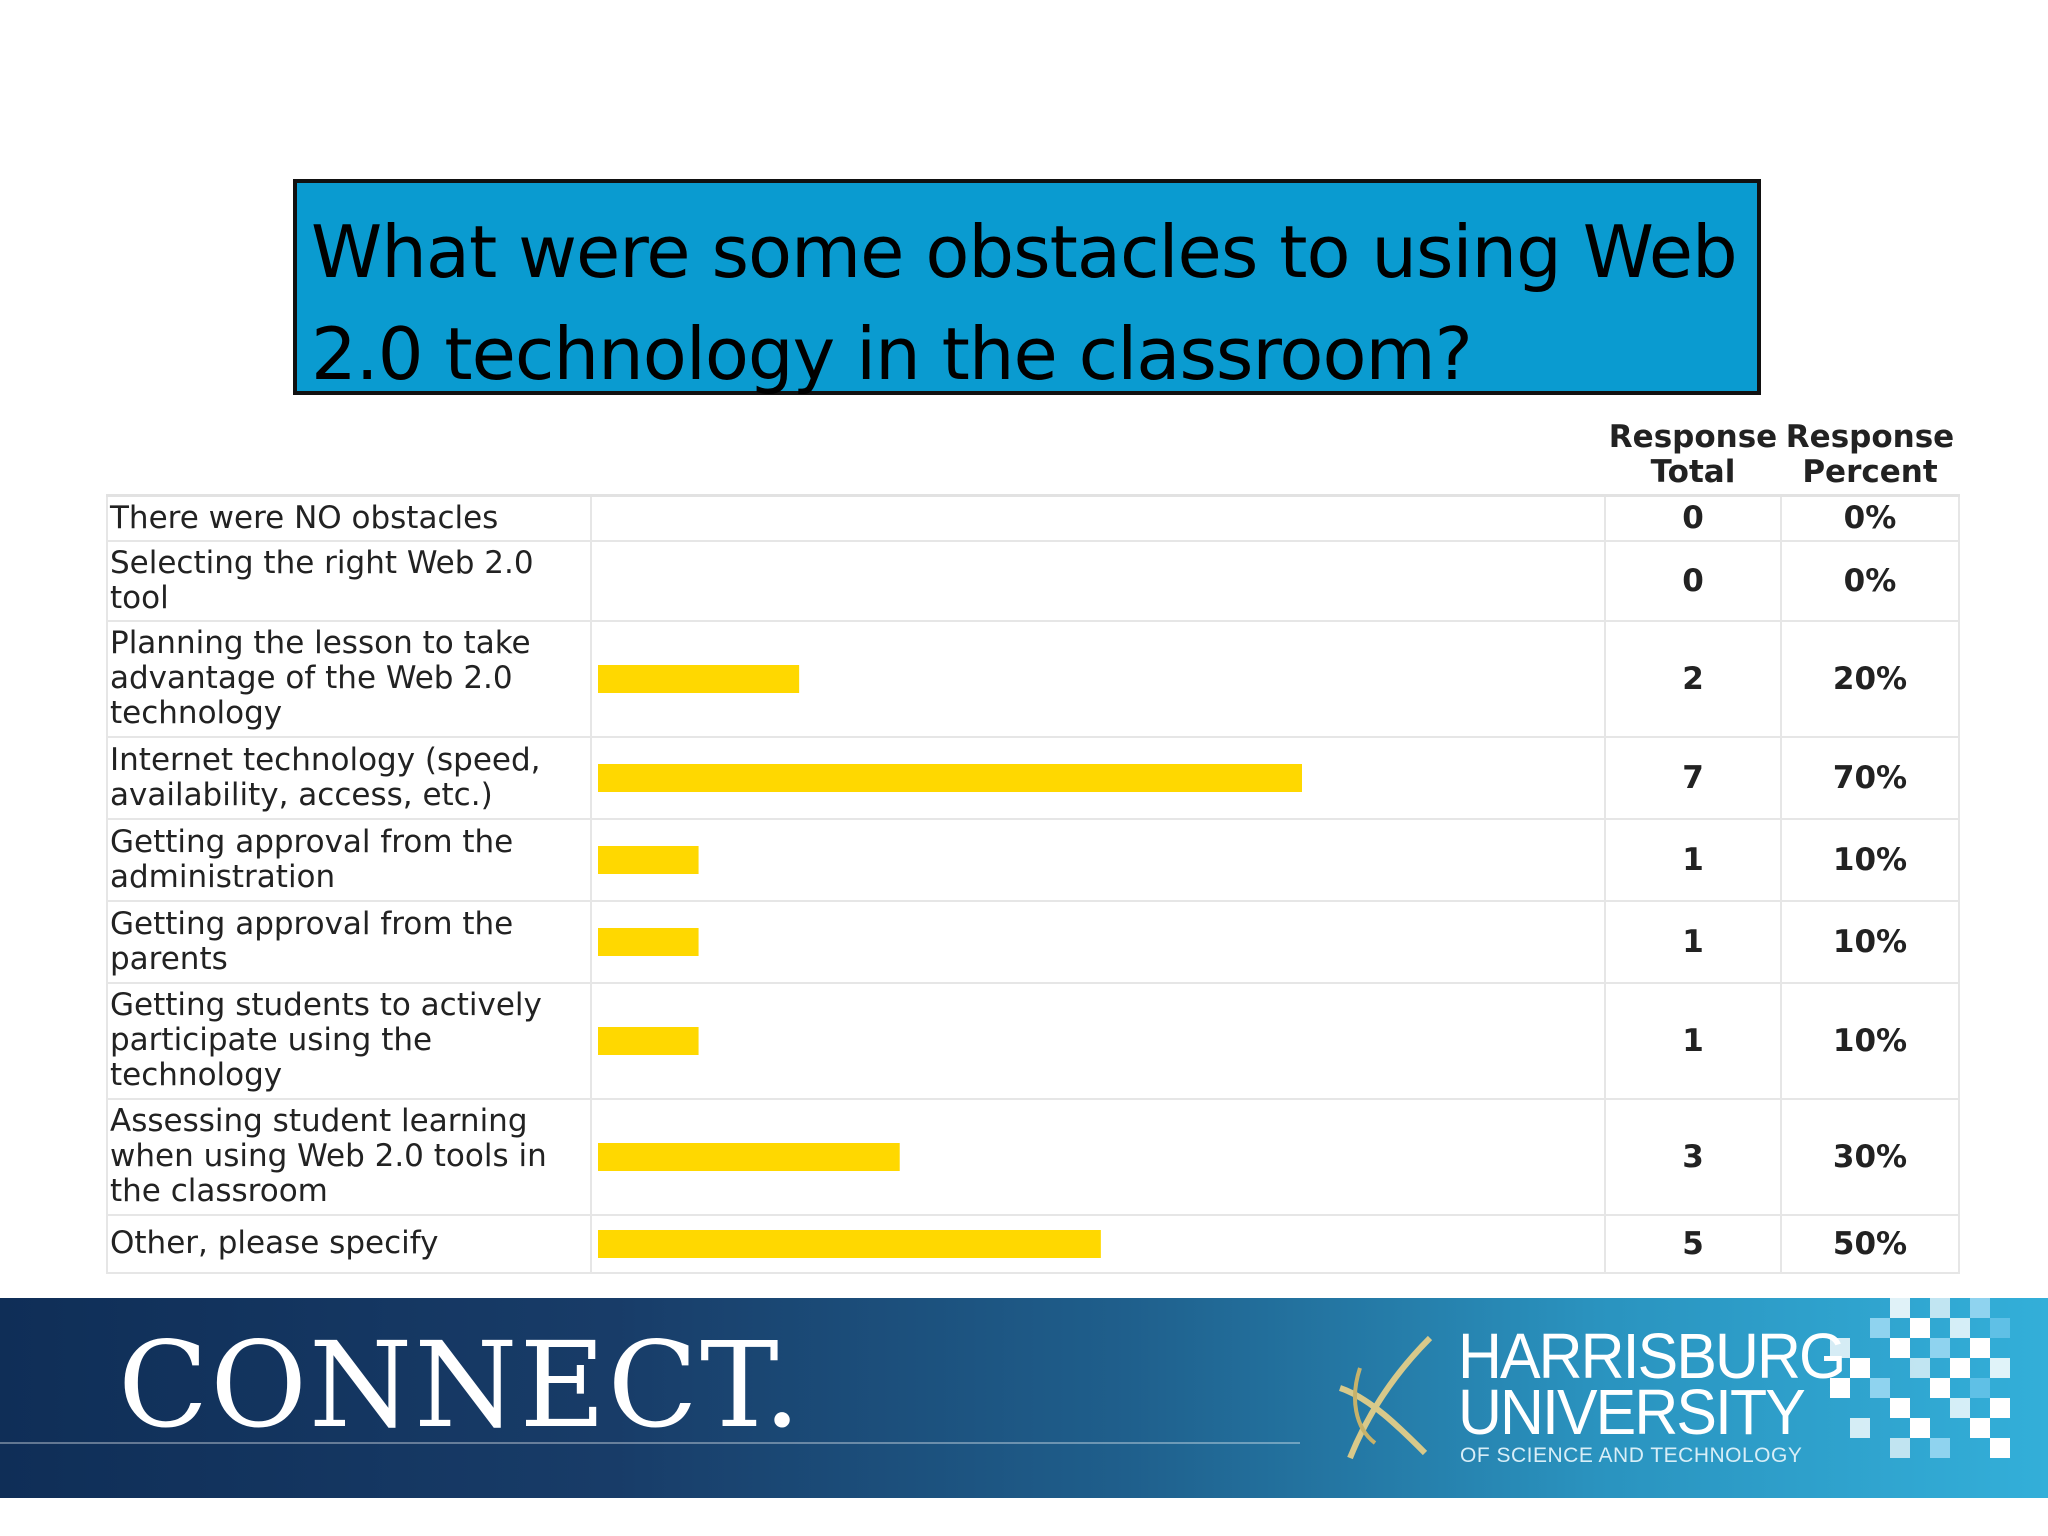 The width and height of the screenshot is (2048, 1536). Describe the element at coordinates (349, 518) in the screenshot. I see `row-label: There were NO obstacles` at that location.